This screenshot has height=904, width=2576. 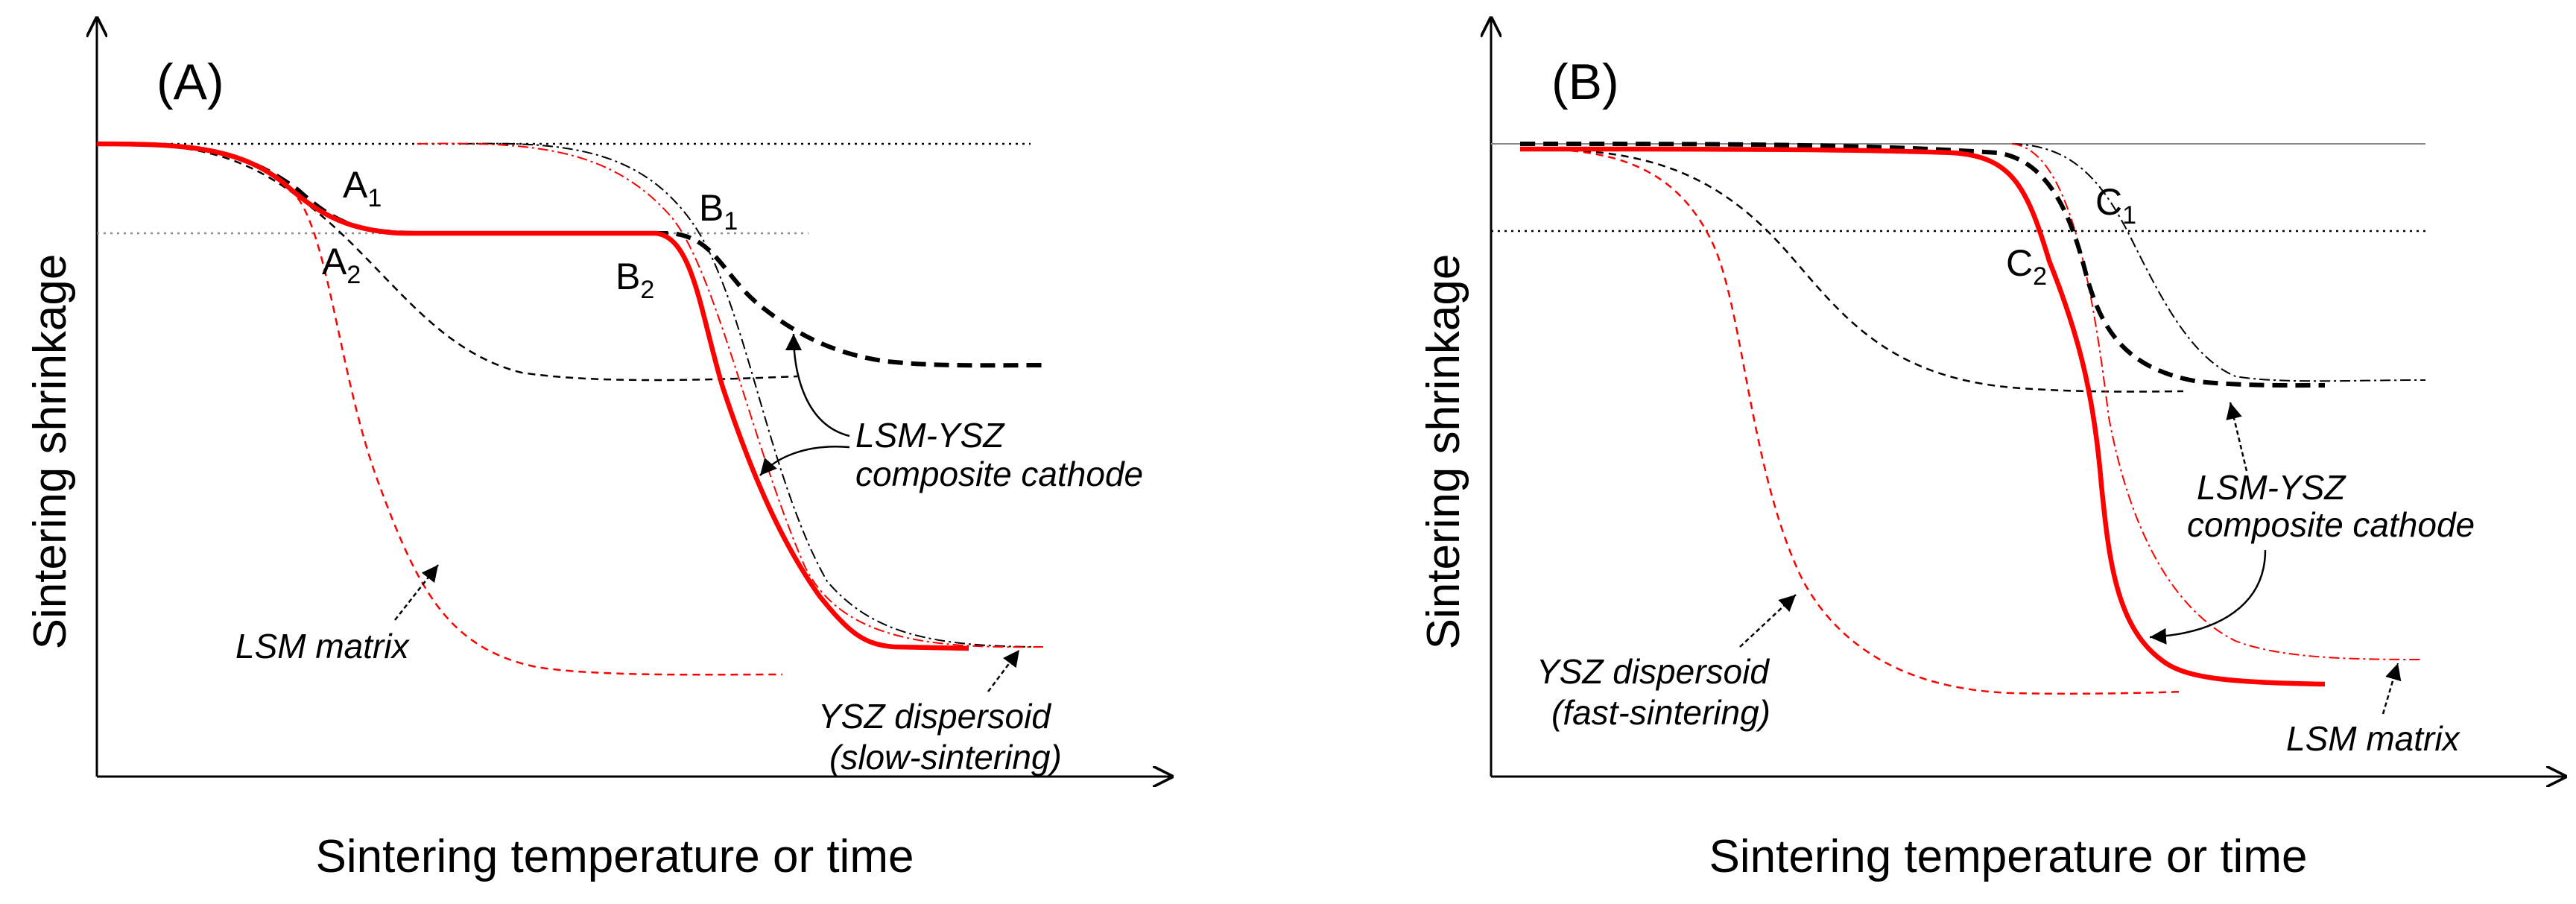 I want to click on thin-dashdot-curve, so click(x=752, y=395).